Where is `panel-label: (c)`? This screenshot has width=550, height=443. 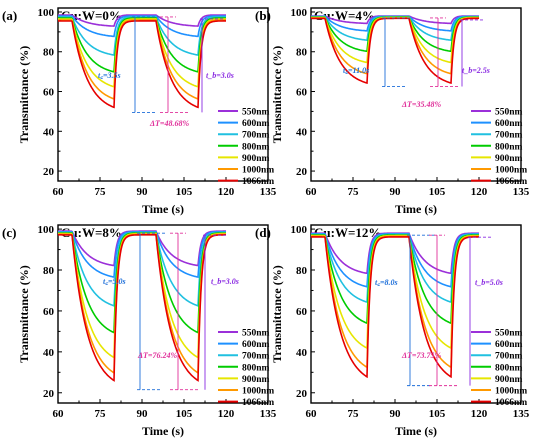
panel-label: (c) is located at coordinates (9, 232).